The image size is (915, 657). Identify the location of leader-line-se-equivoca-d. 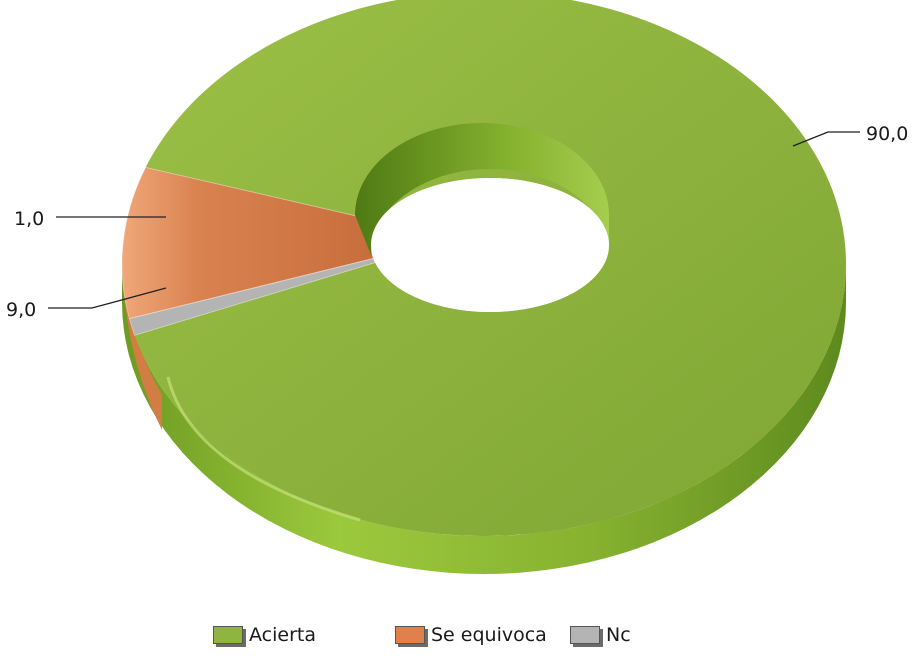
(129, 298).